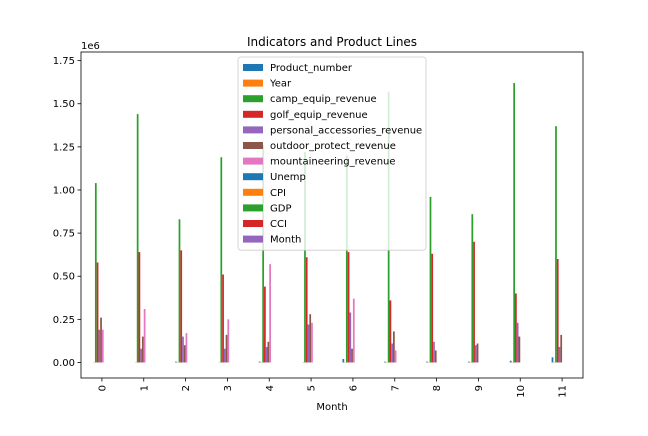 This screenshot has height=436, width=648. I want to click on legend-entry: Unemp, so click(288, 177).